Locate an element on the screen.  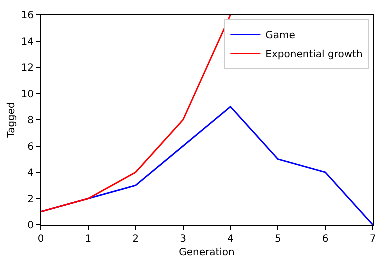
y-tick-label: 10 is located at coordinates (27, 94).